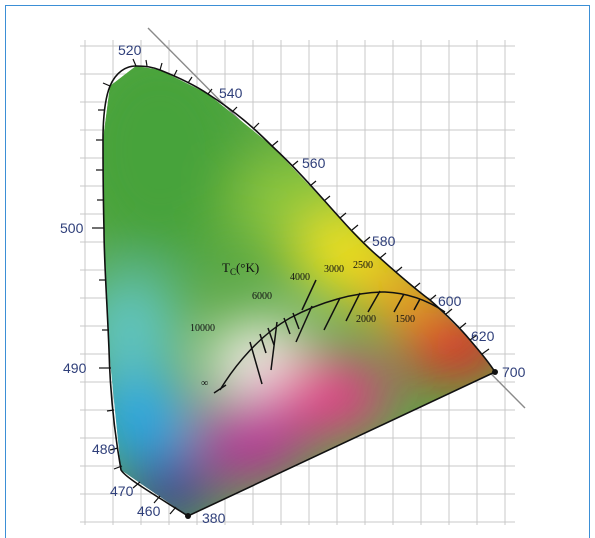  I want to click on planckian-locus, so click(329, 336).